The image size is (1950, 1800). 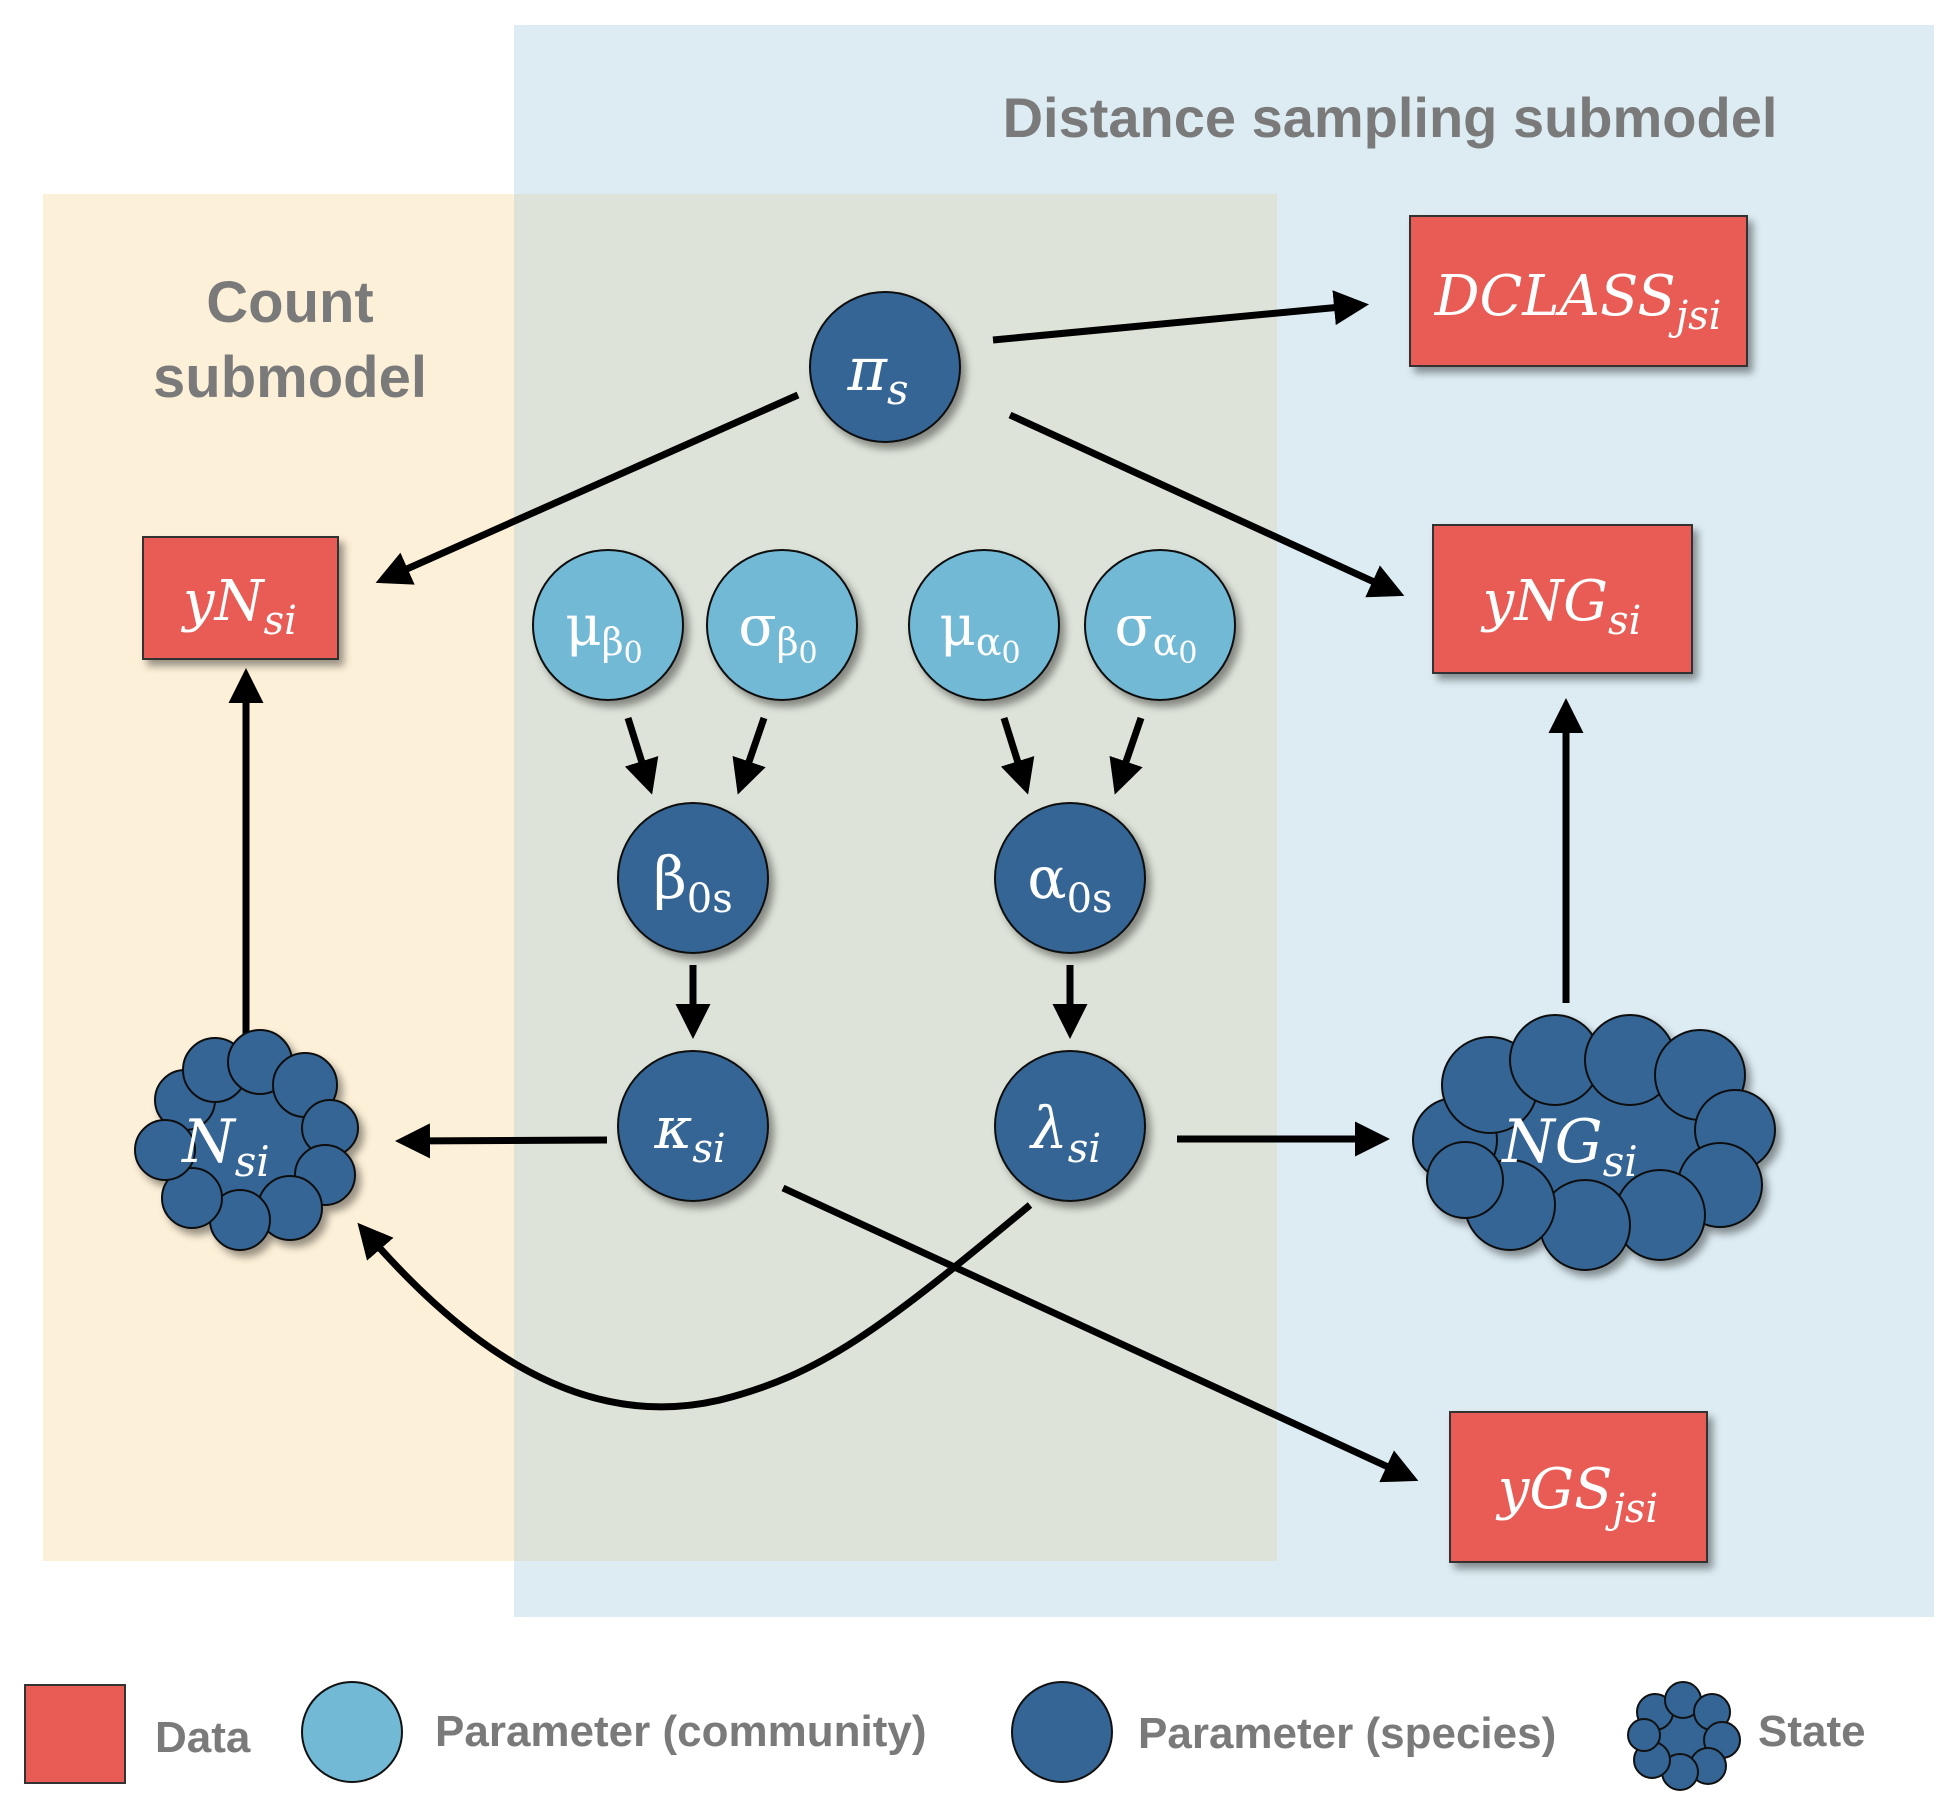 I want to click on edge-mubeta-beta, so click(x=641, y=755).